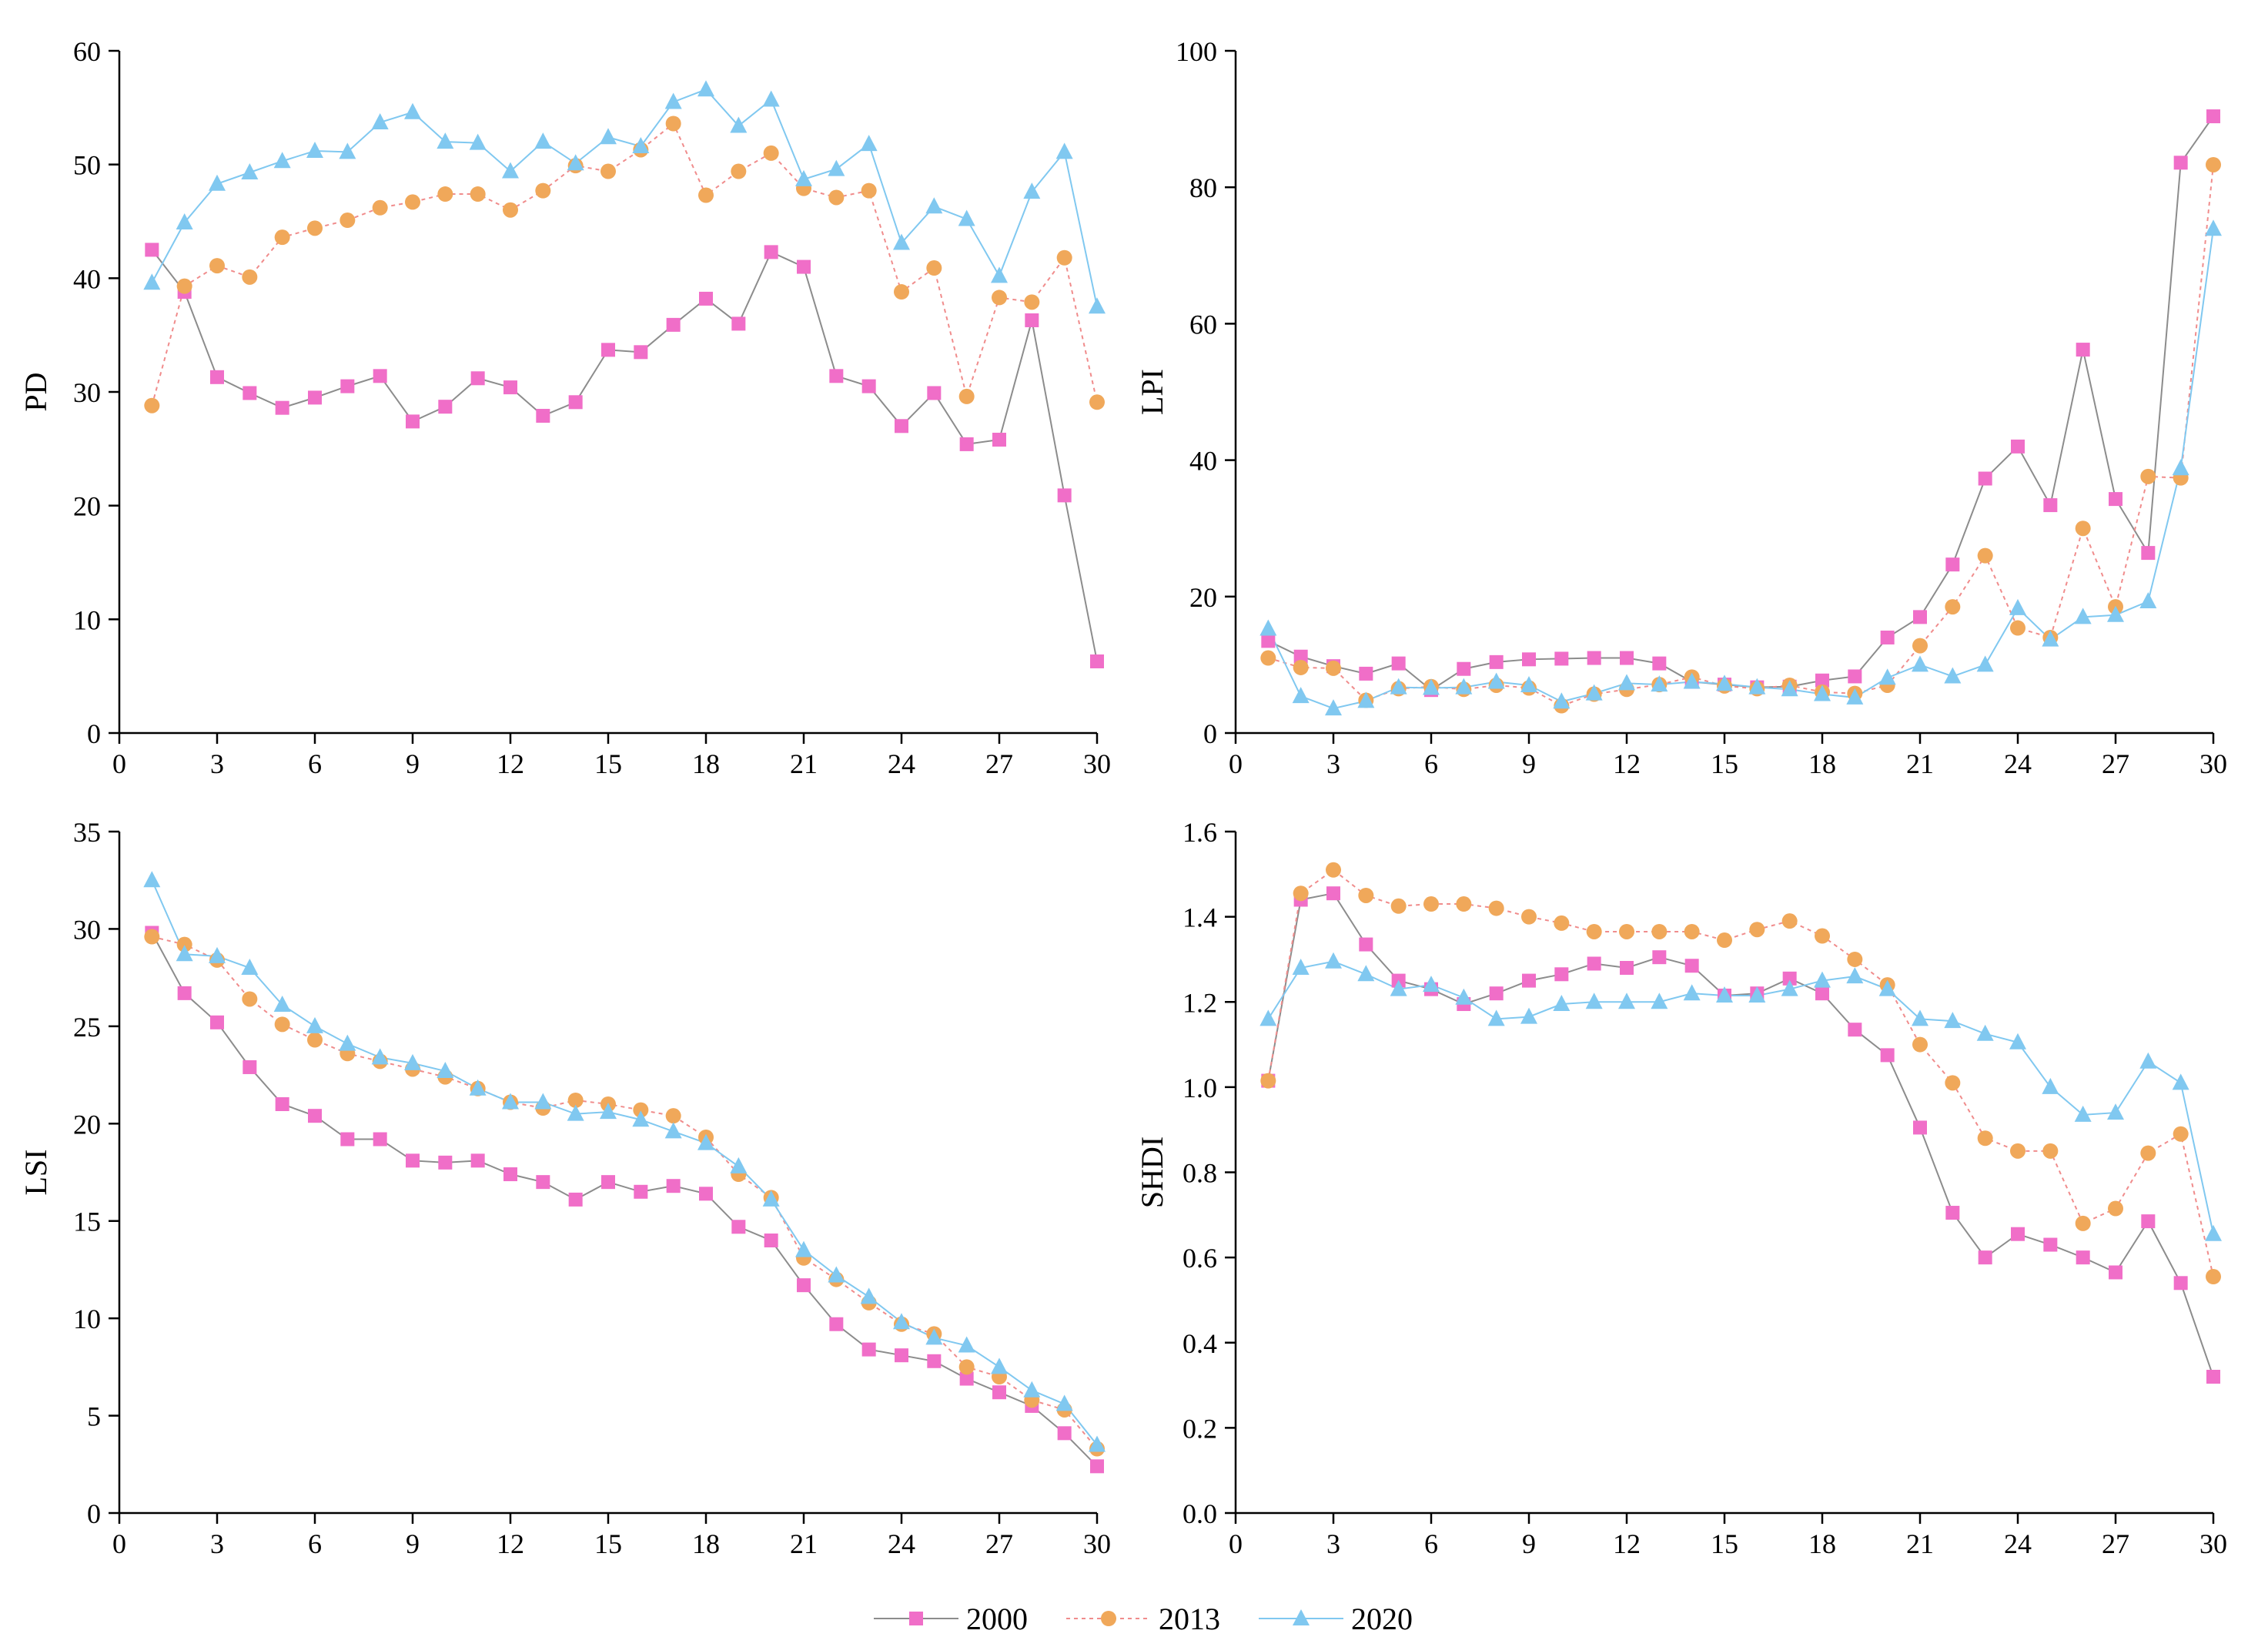 The height and width of the screenshot is (1647, 2268). I want to click on y-tick-label: 80, so click(1203, 187).